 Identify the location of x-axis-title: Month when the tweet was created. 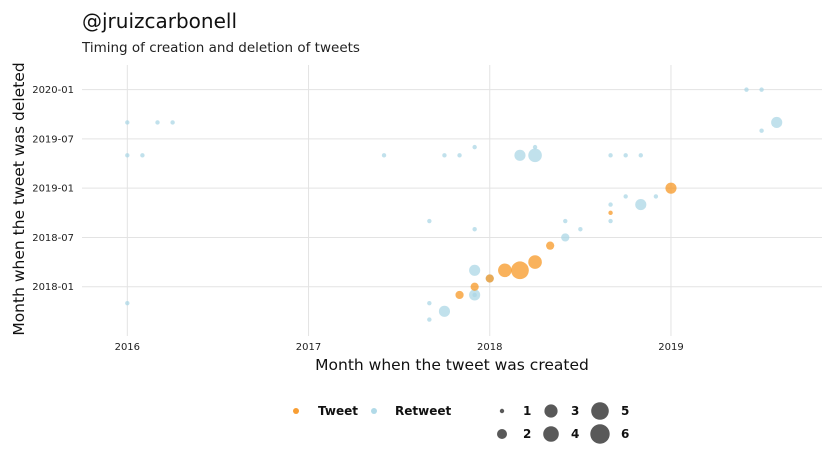
(452, 365).